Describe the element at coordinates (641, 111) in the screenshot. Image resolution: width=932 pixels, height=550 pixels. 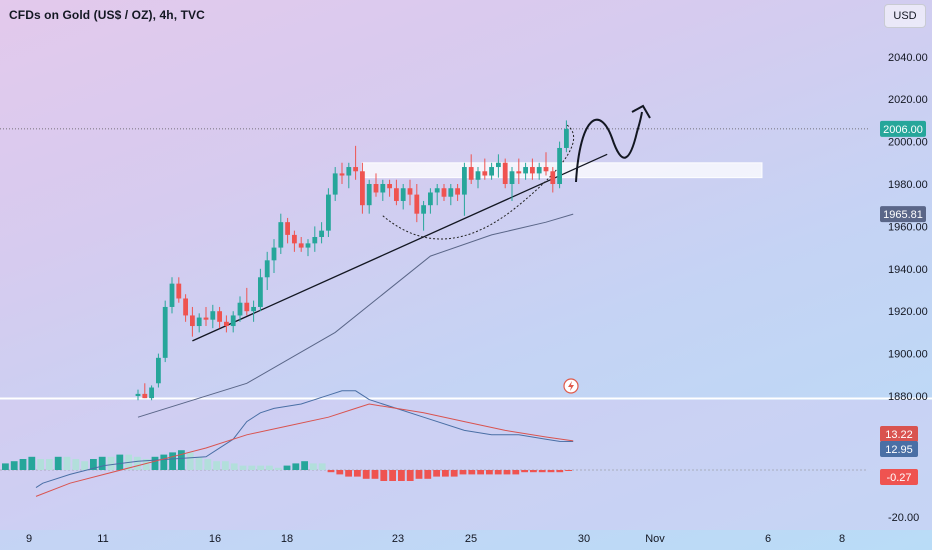
I see `projection-arrow-head` at that location.